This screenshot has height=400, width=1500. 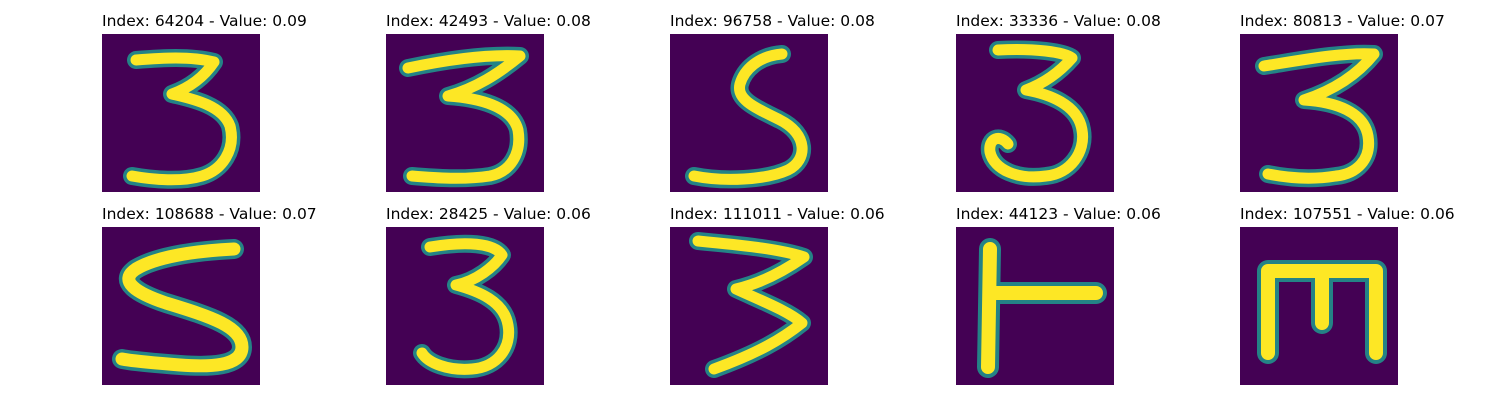 What do you see at coordinates (488, 214) in the screenshot?
I see `panel-title: Index: 28425 - Value: 0.06` at bounding box center [488, 214].